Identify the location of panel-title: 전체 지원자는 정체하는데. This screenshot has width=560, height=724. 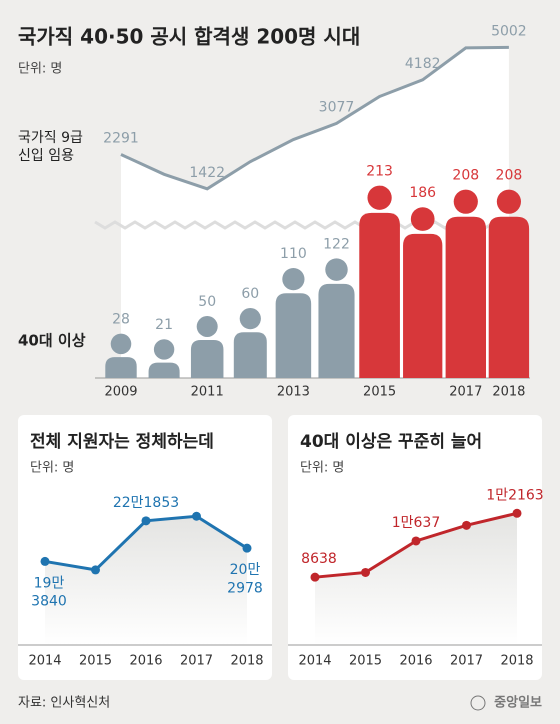
(122, 442).